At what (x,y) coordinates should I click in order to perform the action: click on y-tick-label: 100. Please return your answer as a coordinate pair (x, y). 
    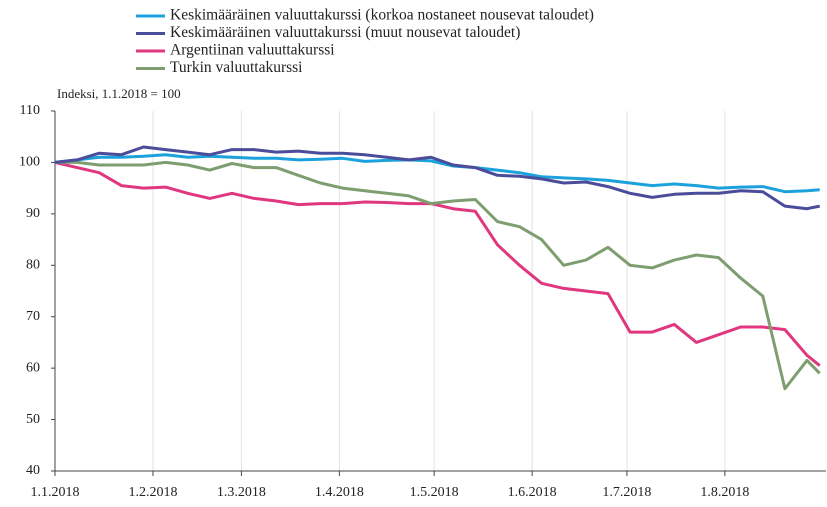
    Looking at the image, I should click on (29, 162).